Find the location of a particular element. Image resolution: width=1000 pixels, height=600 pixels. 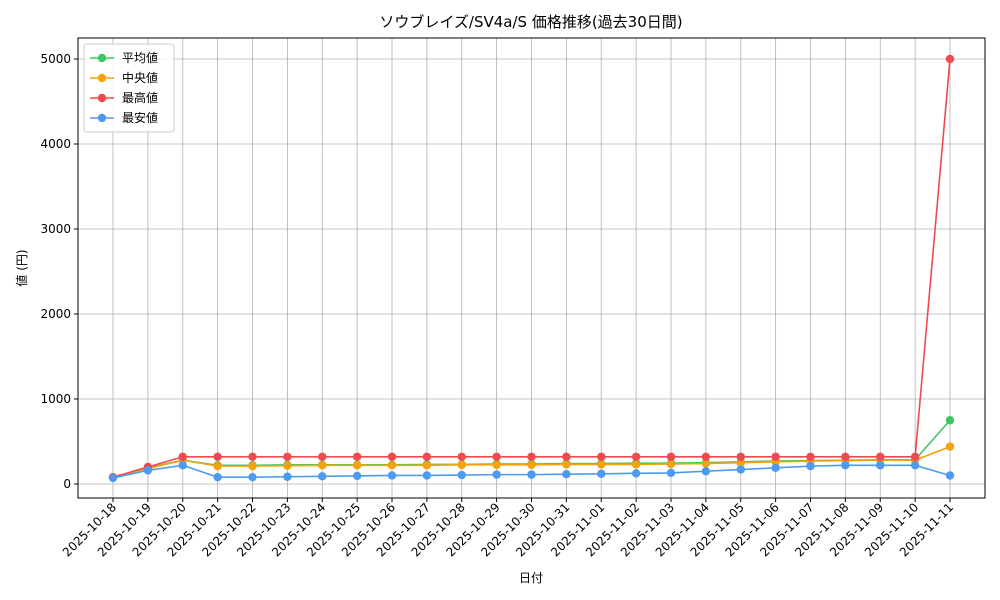

y-tick-label: 0 is located at coordinates (67, 484).